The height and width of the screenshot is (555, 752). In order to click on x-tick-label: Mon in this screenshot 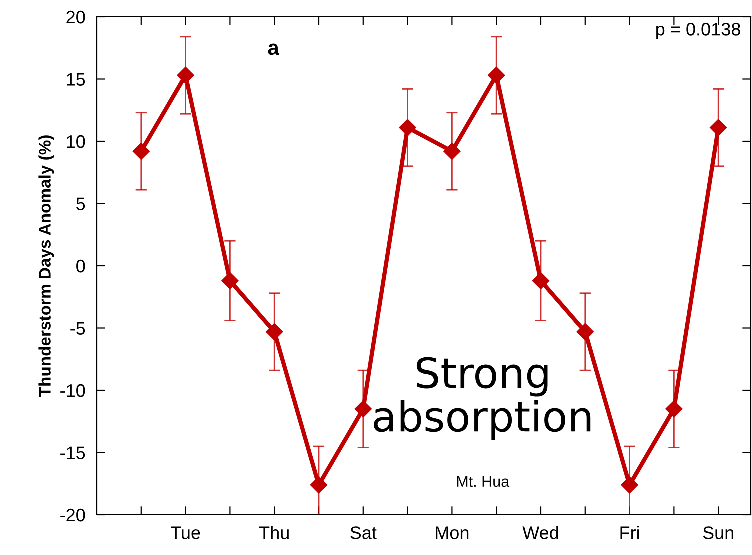, I will do `click(452, 533)`.